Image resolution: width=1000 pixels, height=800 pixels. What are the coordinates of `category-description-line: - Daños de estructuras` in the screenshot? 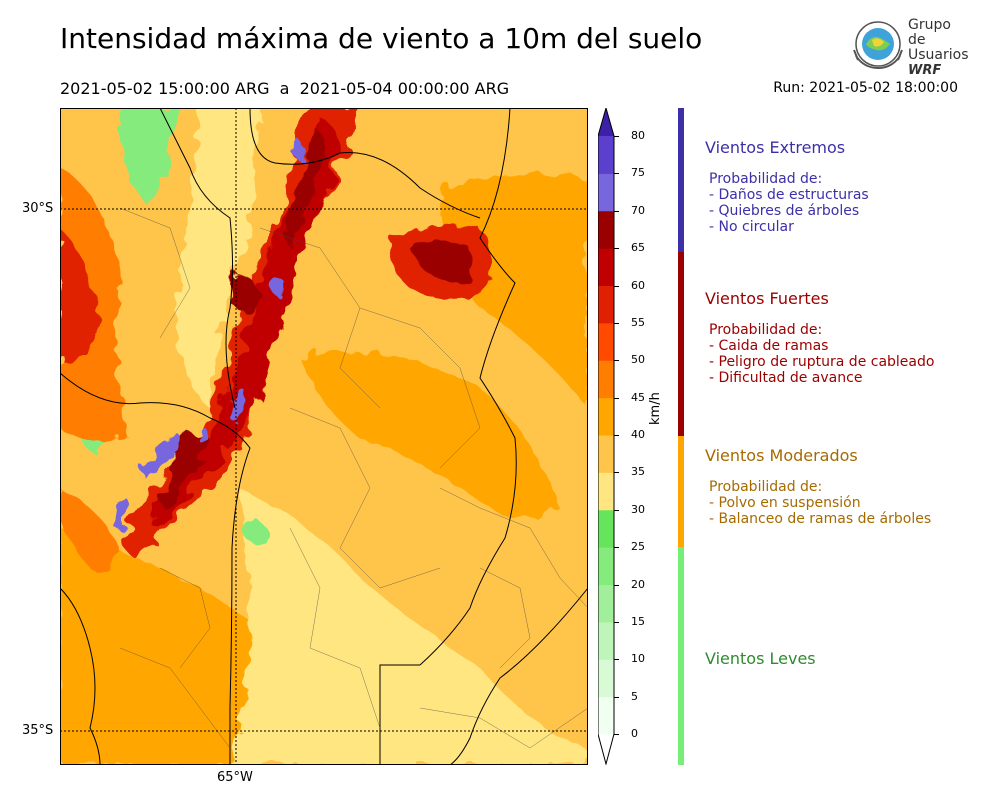 It's located at (789, 195).